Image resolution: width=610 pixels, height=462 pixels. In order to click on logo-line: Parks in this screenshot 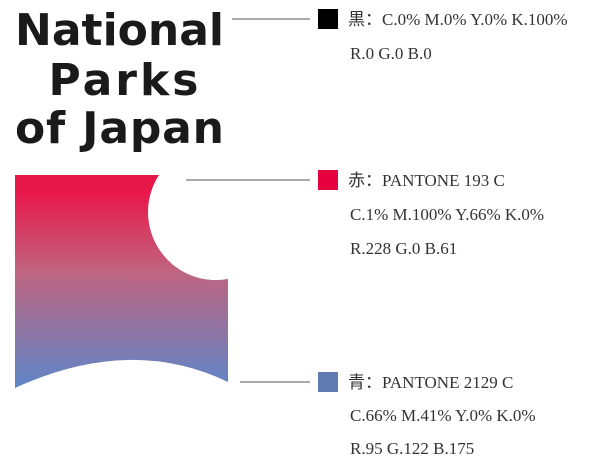, I will do `click(125, 80)`.